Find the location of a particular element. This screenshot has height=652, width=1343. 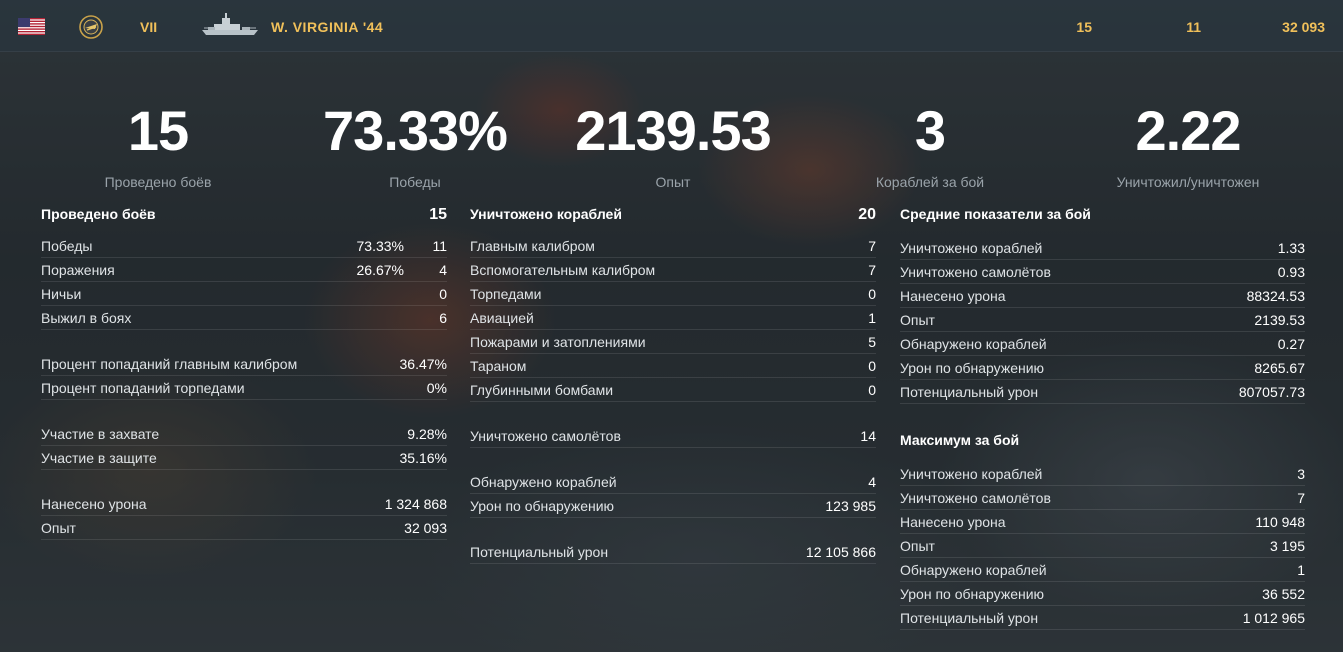

stat-row-potential-damage: Потенциальный урон 12 105 866 is located at coordinates (673, 552).